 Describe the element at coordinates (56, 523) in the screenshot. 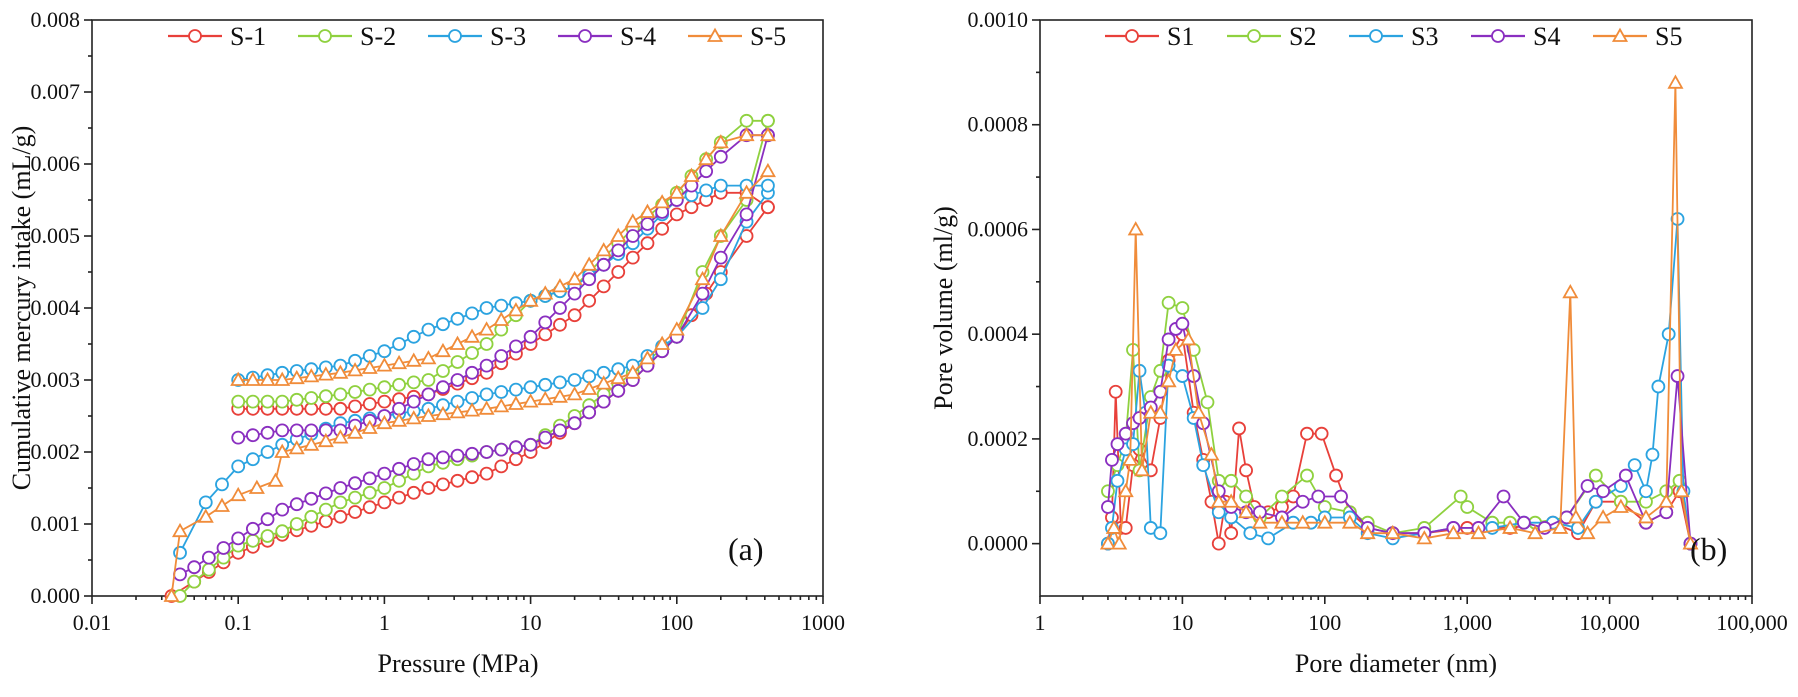

I see `a-ytick-label: 0.001` at that location.